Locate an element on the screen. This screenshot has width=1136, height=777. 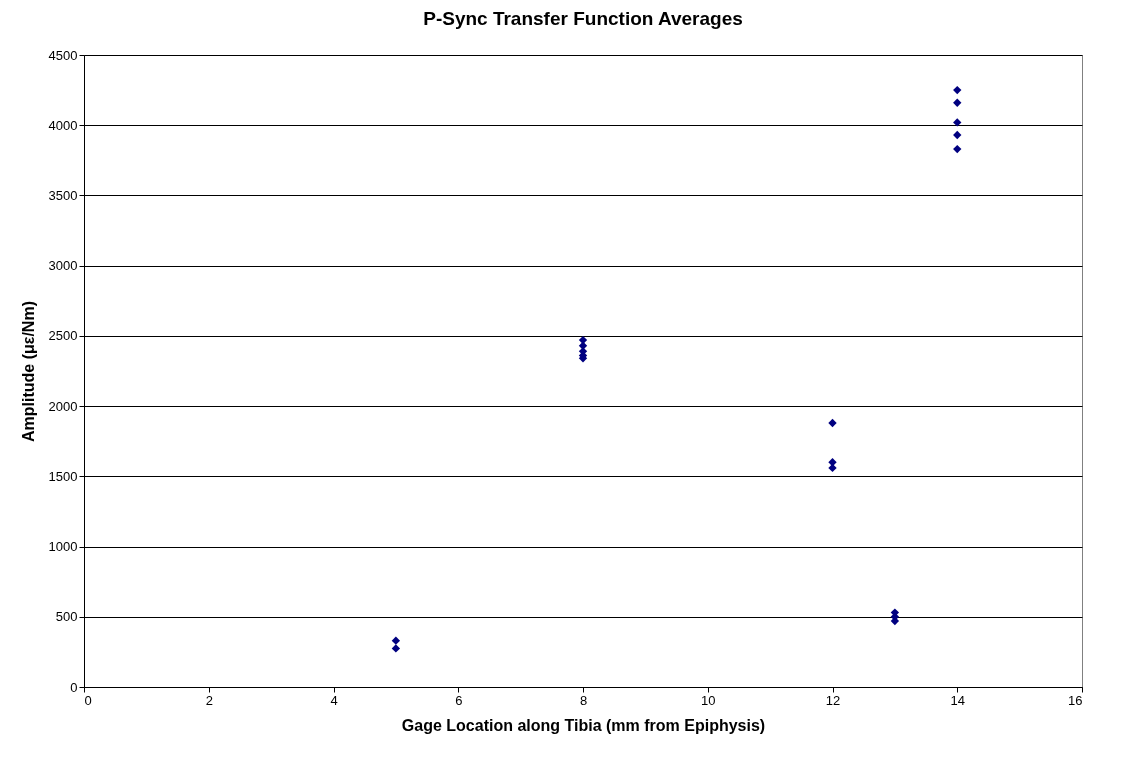
y-tick-label: 2500 is located at coordinates (63, 336).